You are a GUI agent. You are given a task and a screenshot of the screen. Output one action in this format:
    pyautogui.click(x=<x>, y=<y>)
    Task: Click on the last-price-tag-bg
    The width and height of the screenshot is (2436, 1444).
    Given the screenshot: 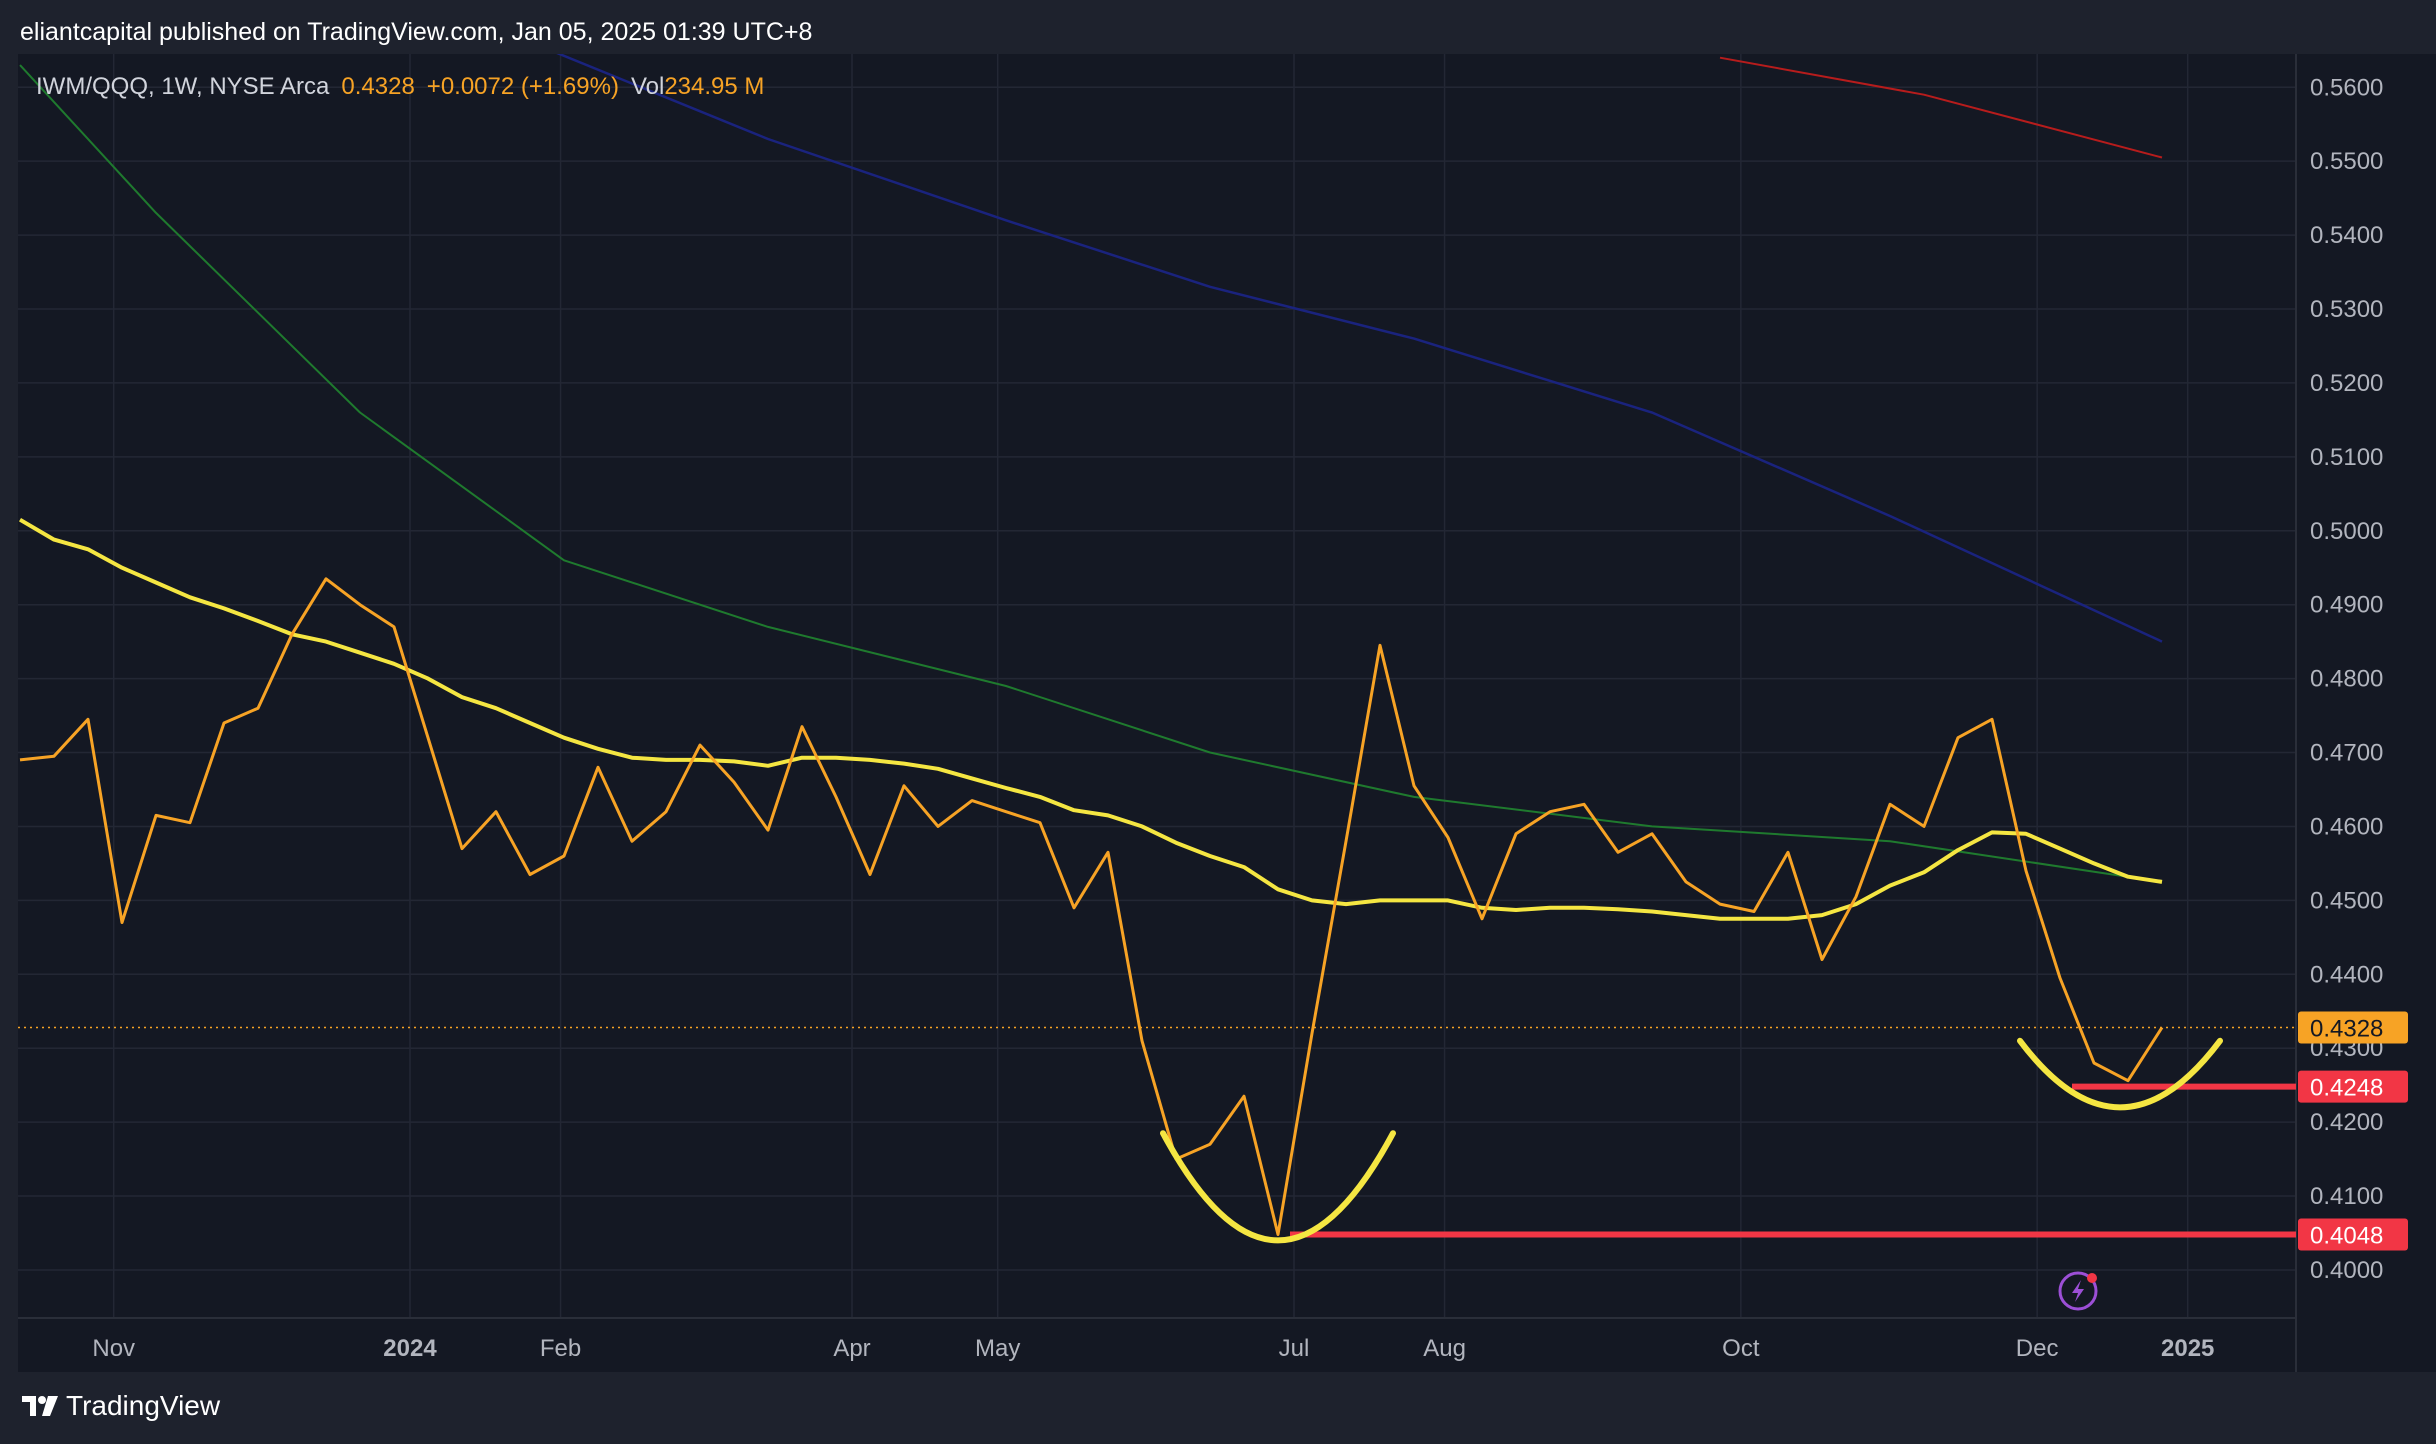 What is the action you would take?
    pyautogui.click(x=2353, y=1027)
    